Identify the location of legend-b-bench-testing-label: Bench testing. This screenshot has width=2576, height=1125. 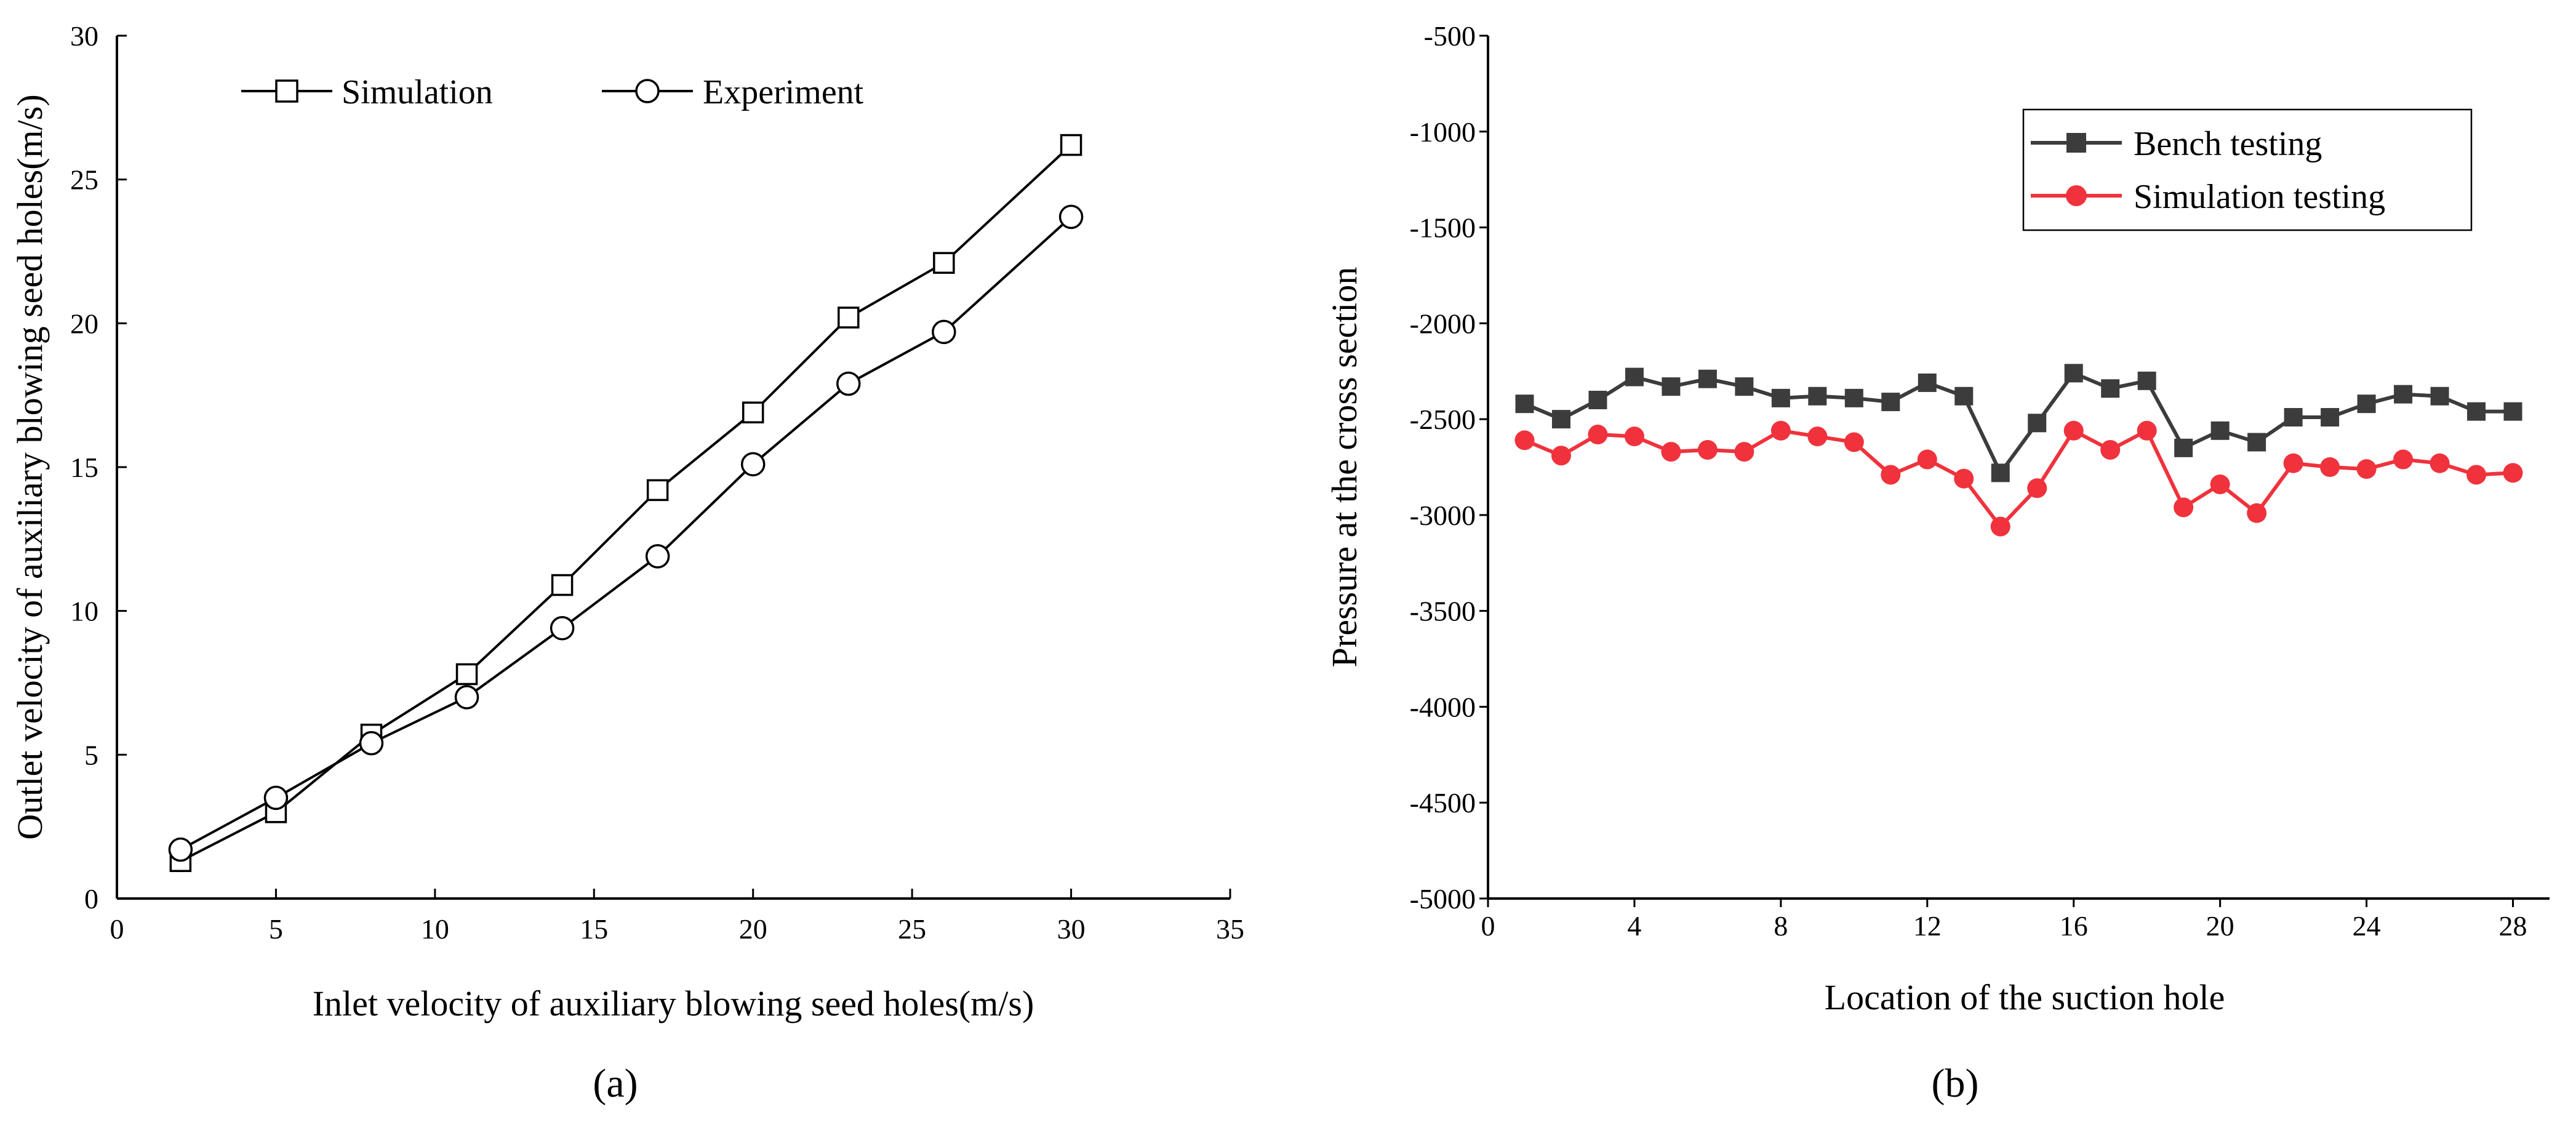
(2228, 144).